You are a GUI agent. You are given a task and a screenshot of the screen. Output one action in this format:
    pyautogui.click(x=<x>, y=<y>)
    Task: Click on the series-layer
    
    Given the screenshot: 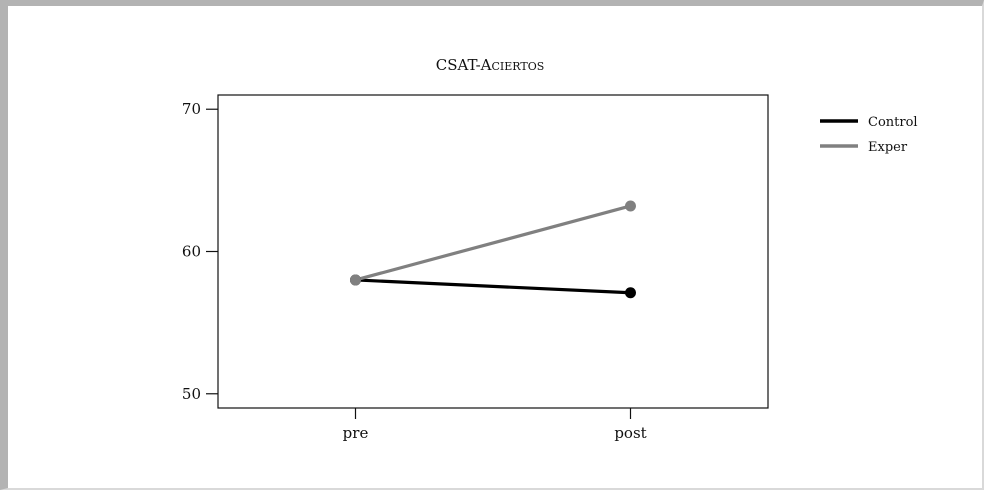 What is the action you would take?
    pyautogui.click(x=493, y=249)
    